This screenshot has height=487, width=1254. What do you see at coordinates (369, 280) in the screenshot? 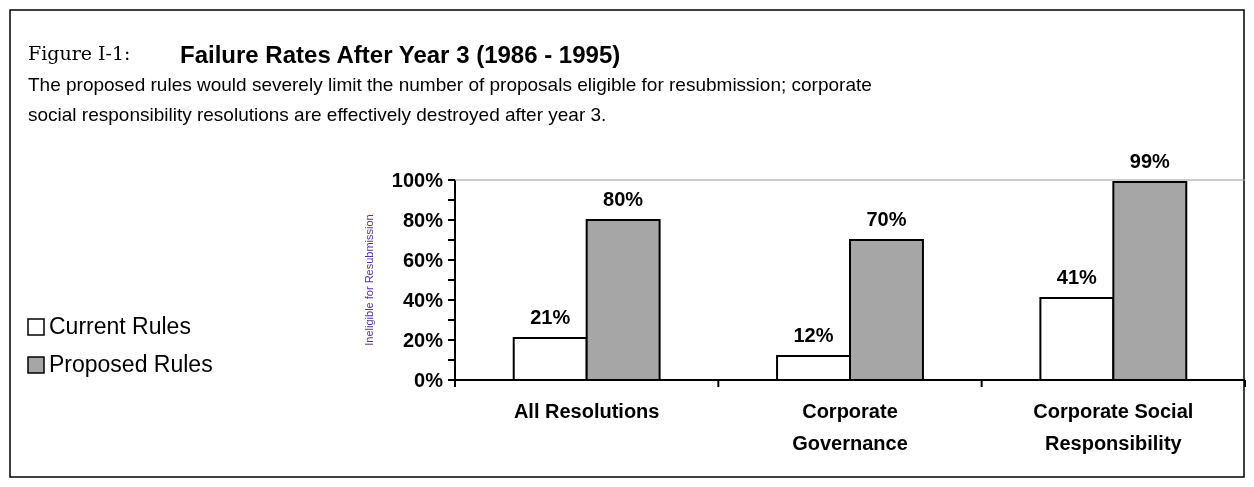
I see `y-axis-title: Ineligible for Resubmission` at bounding box center [369, 280].